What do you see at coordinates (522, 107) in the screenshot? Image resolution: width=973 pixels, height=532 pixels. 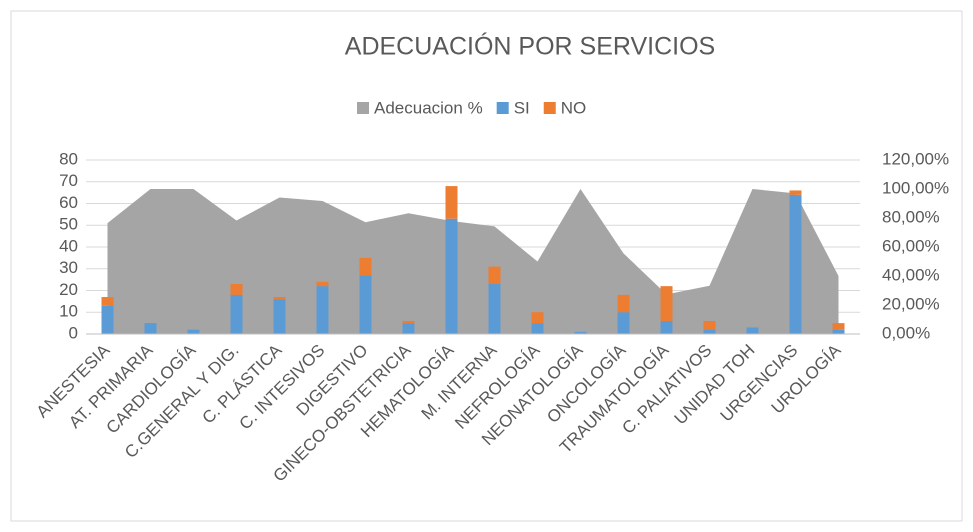 I see `legend-label: SI` at bounding box center [522, 107].